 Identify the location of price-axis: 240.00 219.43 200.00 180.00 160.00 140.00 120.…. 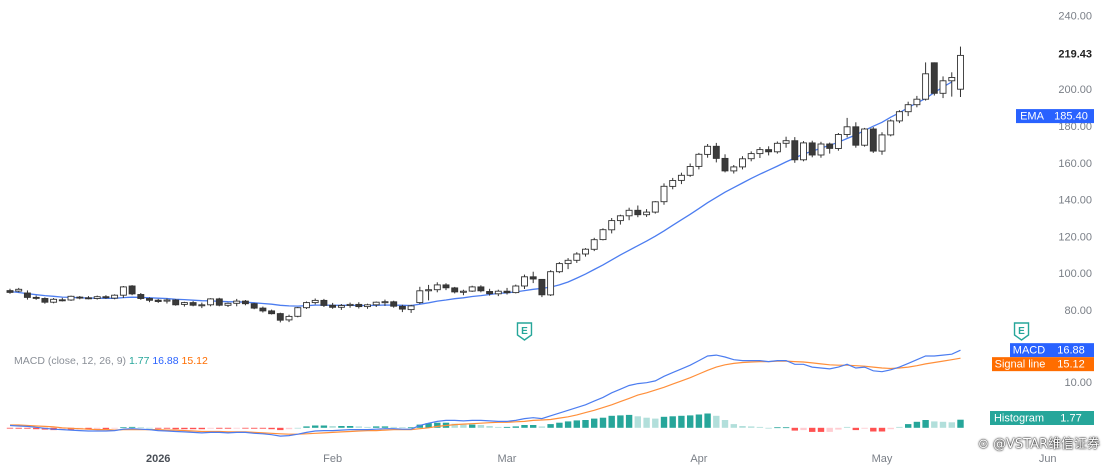
(1075, 164).